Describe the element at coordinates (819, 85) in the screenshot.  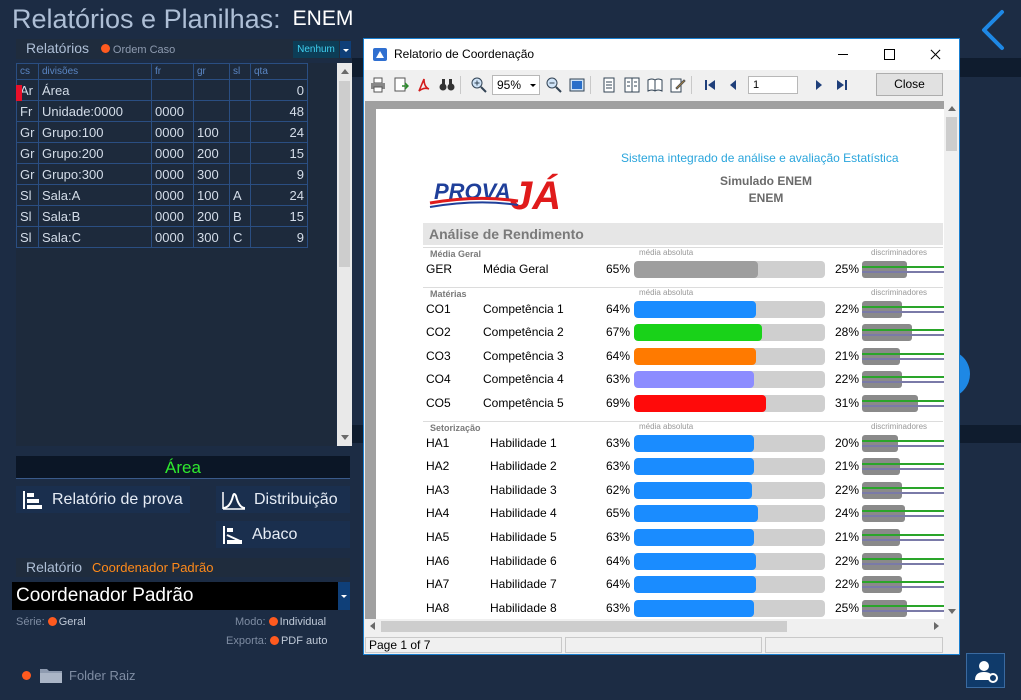
I see `next-page-button` at that location.